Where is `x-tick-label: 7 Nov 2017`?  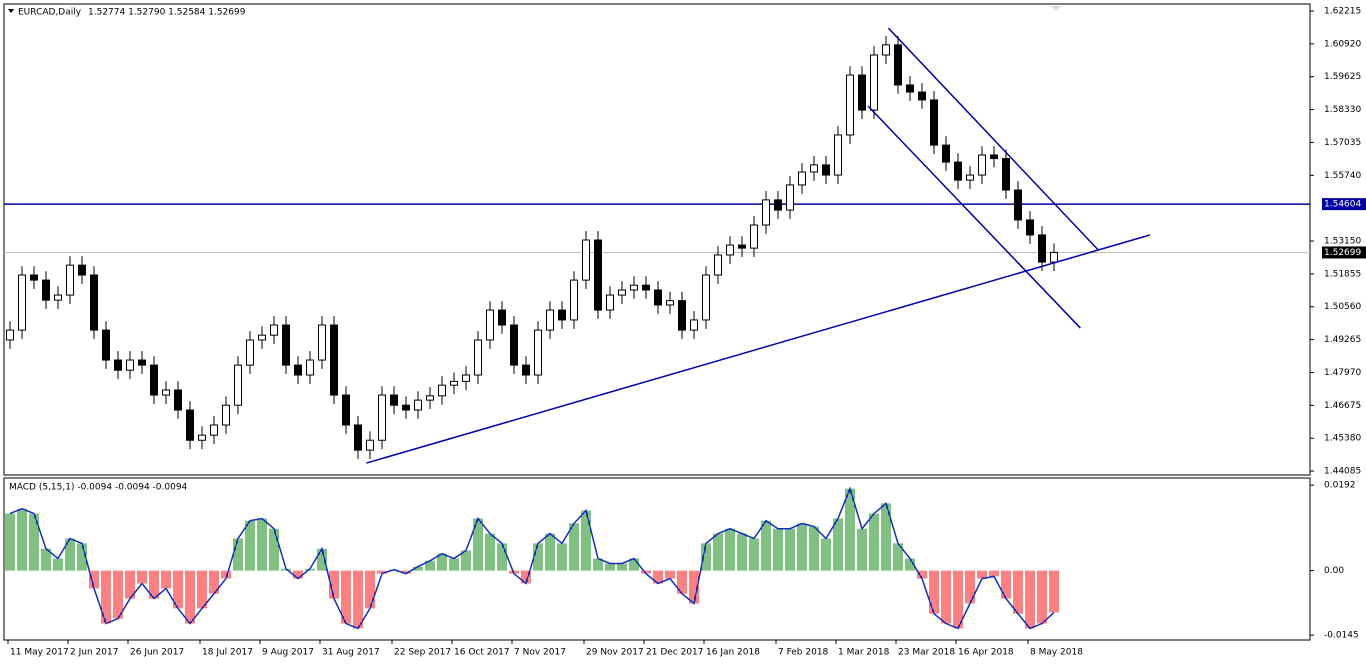 x-tick-label: 7 Nov 2017 is located at coordinates (540, 653).